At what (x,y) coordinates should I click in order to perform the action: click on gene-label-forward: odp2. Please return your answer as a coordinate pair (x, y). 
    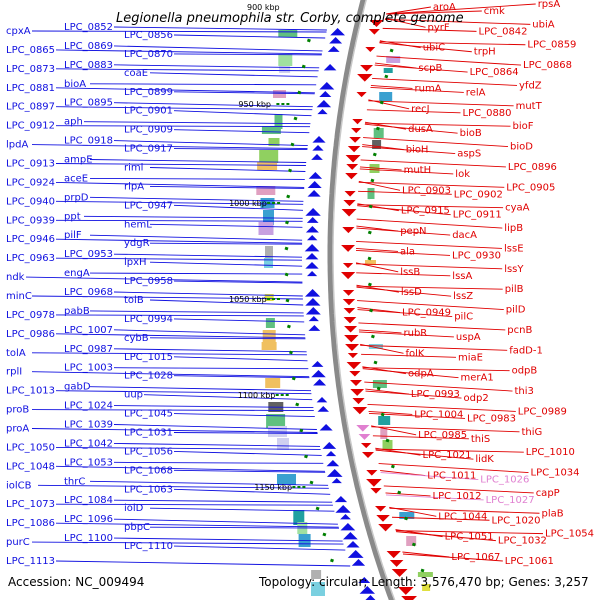
    Looking at the image, I should click on (476, 398).